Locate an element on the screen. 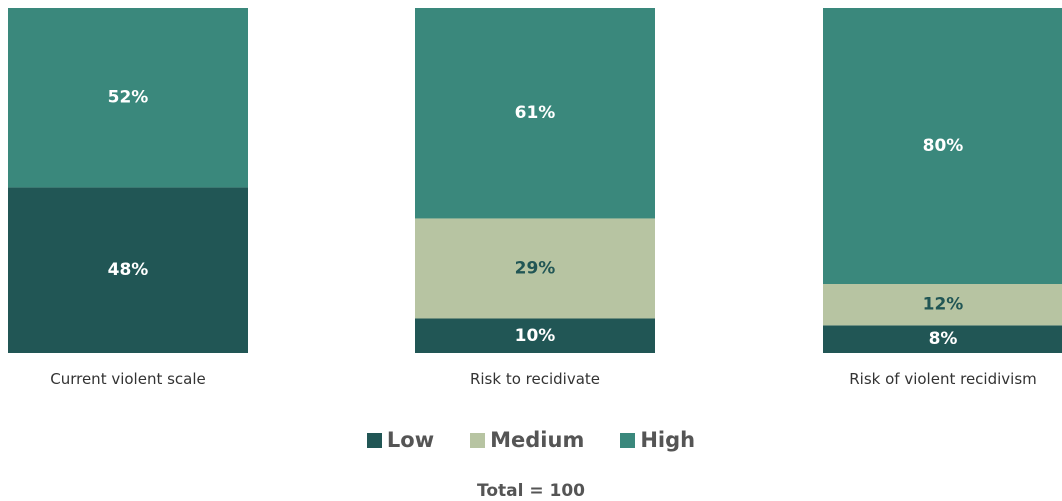  category-label-current-violent-scale: Current violent scale is located at coordinates (128, 379).